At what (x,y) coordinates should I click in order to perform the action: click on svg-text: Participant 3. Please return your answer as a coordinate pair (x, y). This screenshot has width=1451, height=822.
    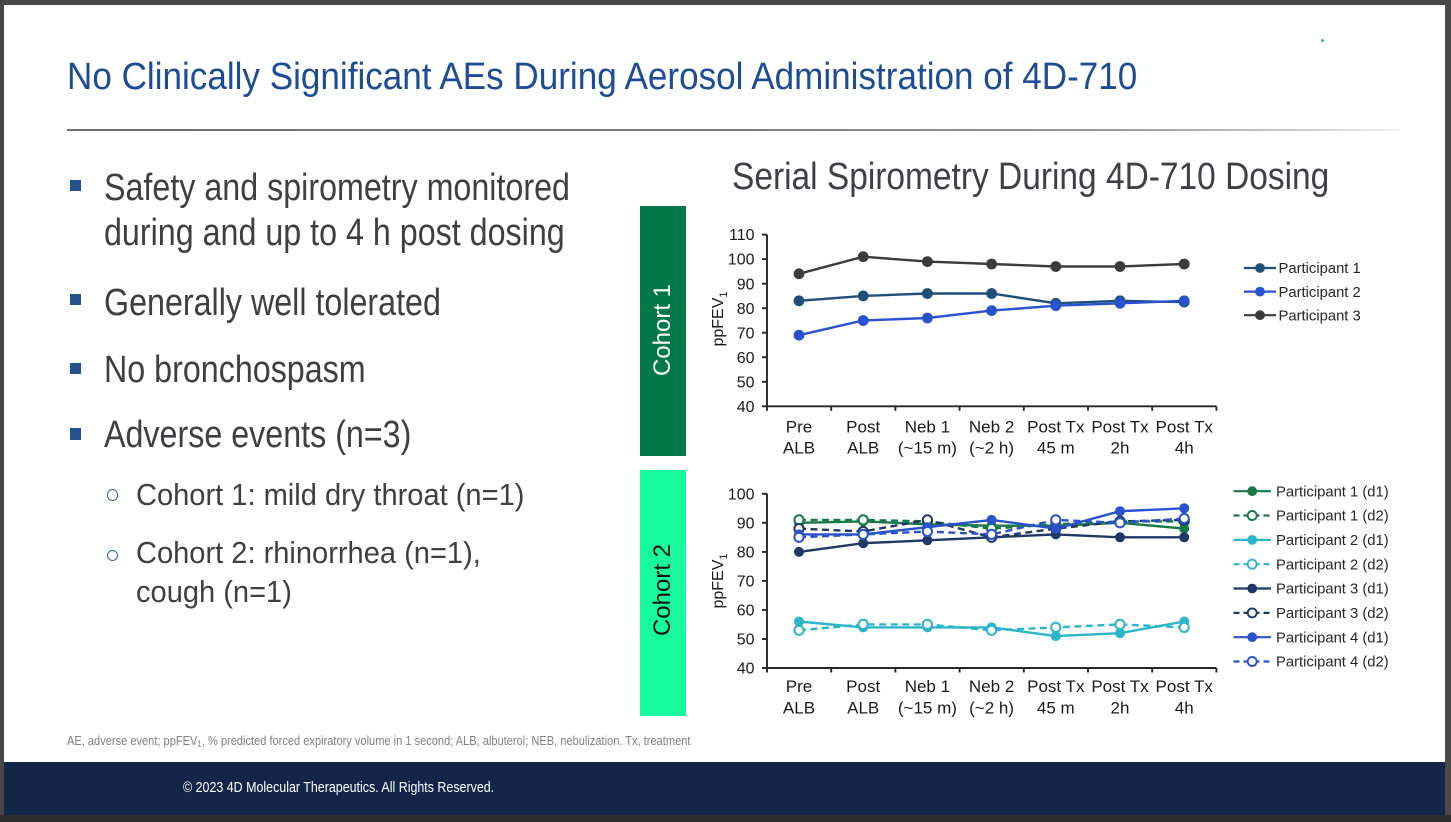
    Looking at the image, I should click on (1320, 316).